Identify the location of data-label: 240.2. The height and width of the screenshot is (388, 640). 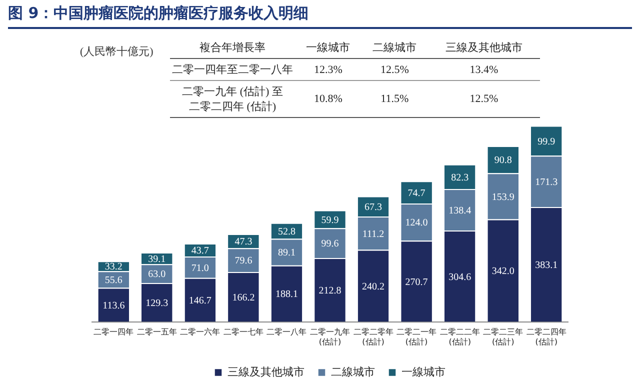
(373, 286).